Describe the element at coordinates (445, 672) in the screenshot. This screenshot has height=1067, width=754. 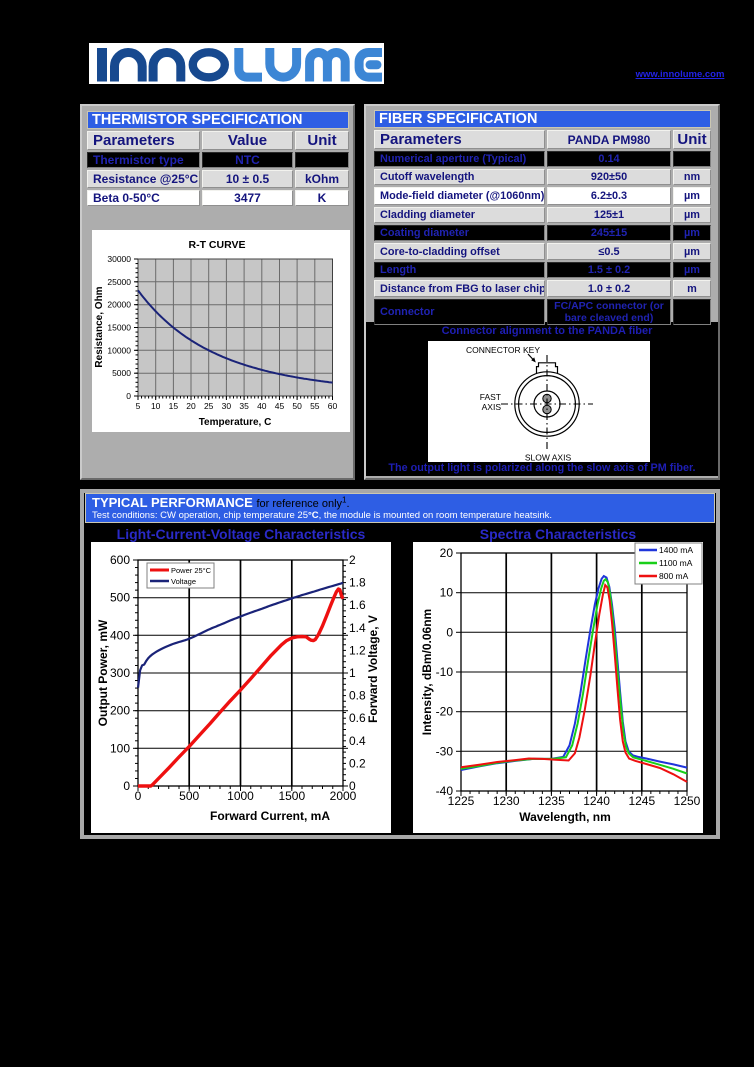
I see `svg-text: -10` at that location.